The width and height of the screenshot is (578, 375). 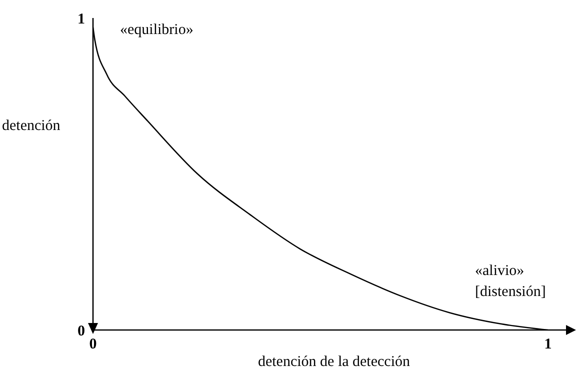 I want to click on annotation: «alivio» [distensión], so click(x=510, y=281).